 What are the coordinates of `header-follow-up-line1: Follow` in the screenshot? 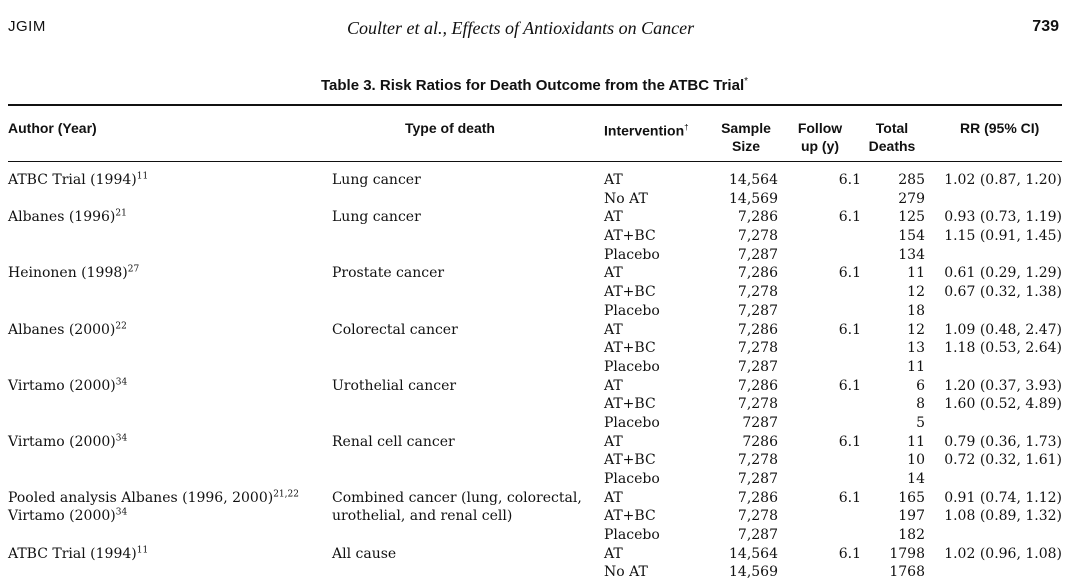 It's located at (820, 128).